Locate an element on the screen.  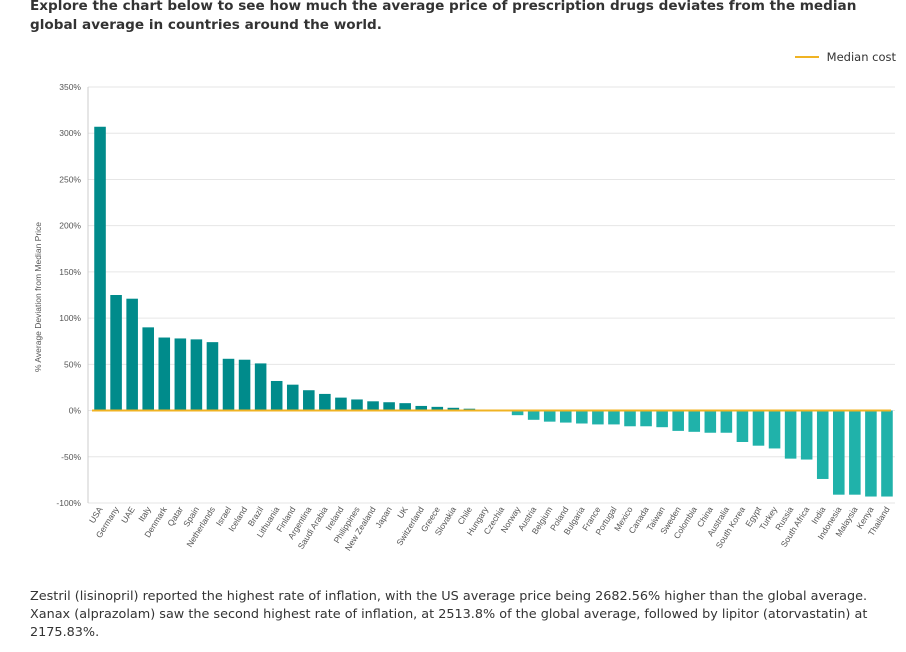
bar-taiwan is located at coordinates (662, 419).